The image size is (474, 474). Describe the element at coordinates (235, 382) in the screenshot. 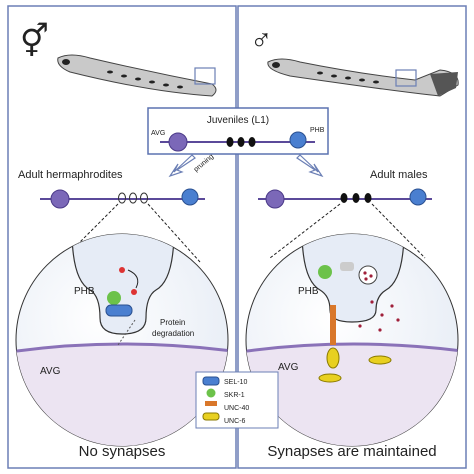

I see `legend-label: SEL-10` at that location.